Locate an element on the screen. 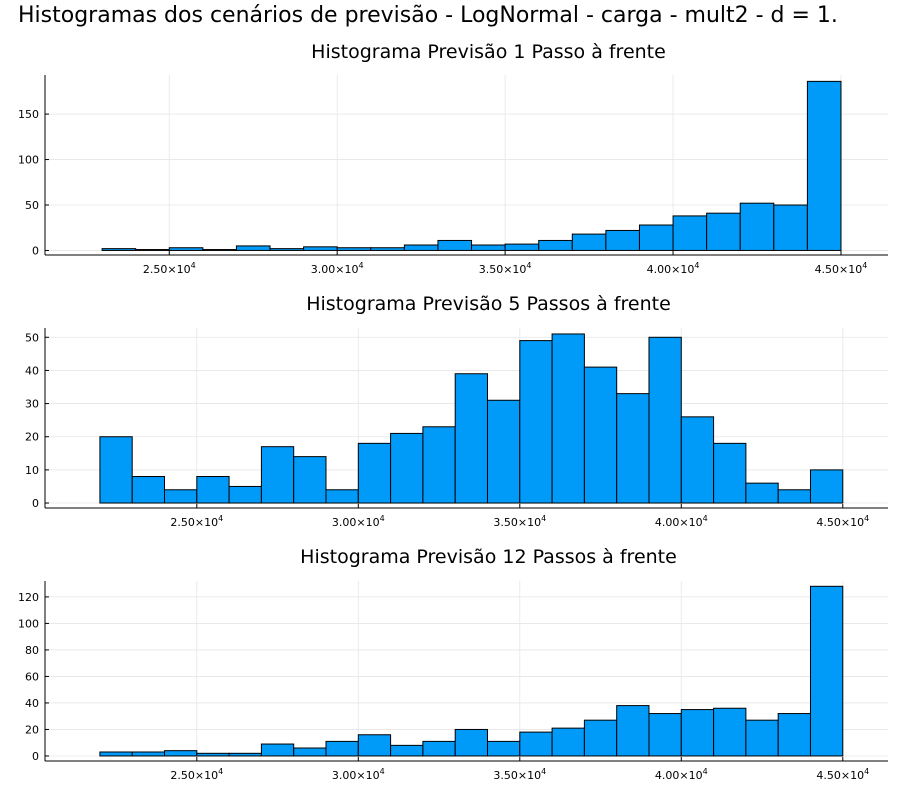 The height and width of the screenshot is (800, 900). y-tick-label: 80 is located at coordinates (32, 650).